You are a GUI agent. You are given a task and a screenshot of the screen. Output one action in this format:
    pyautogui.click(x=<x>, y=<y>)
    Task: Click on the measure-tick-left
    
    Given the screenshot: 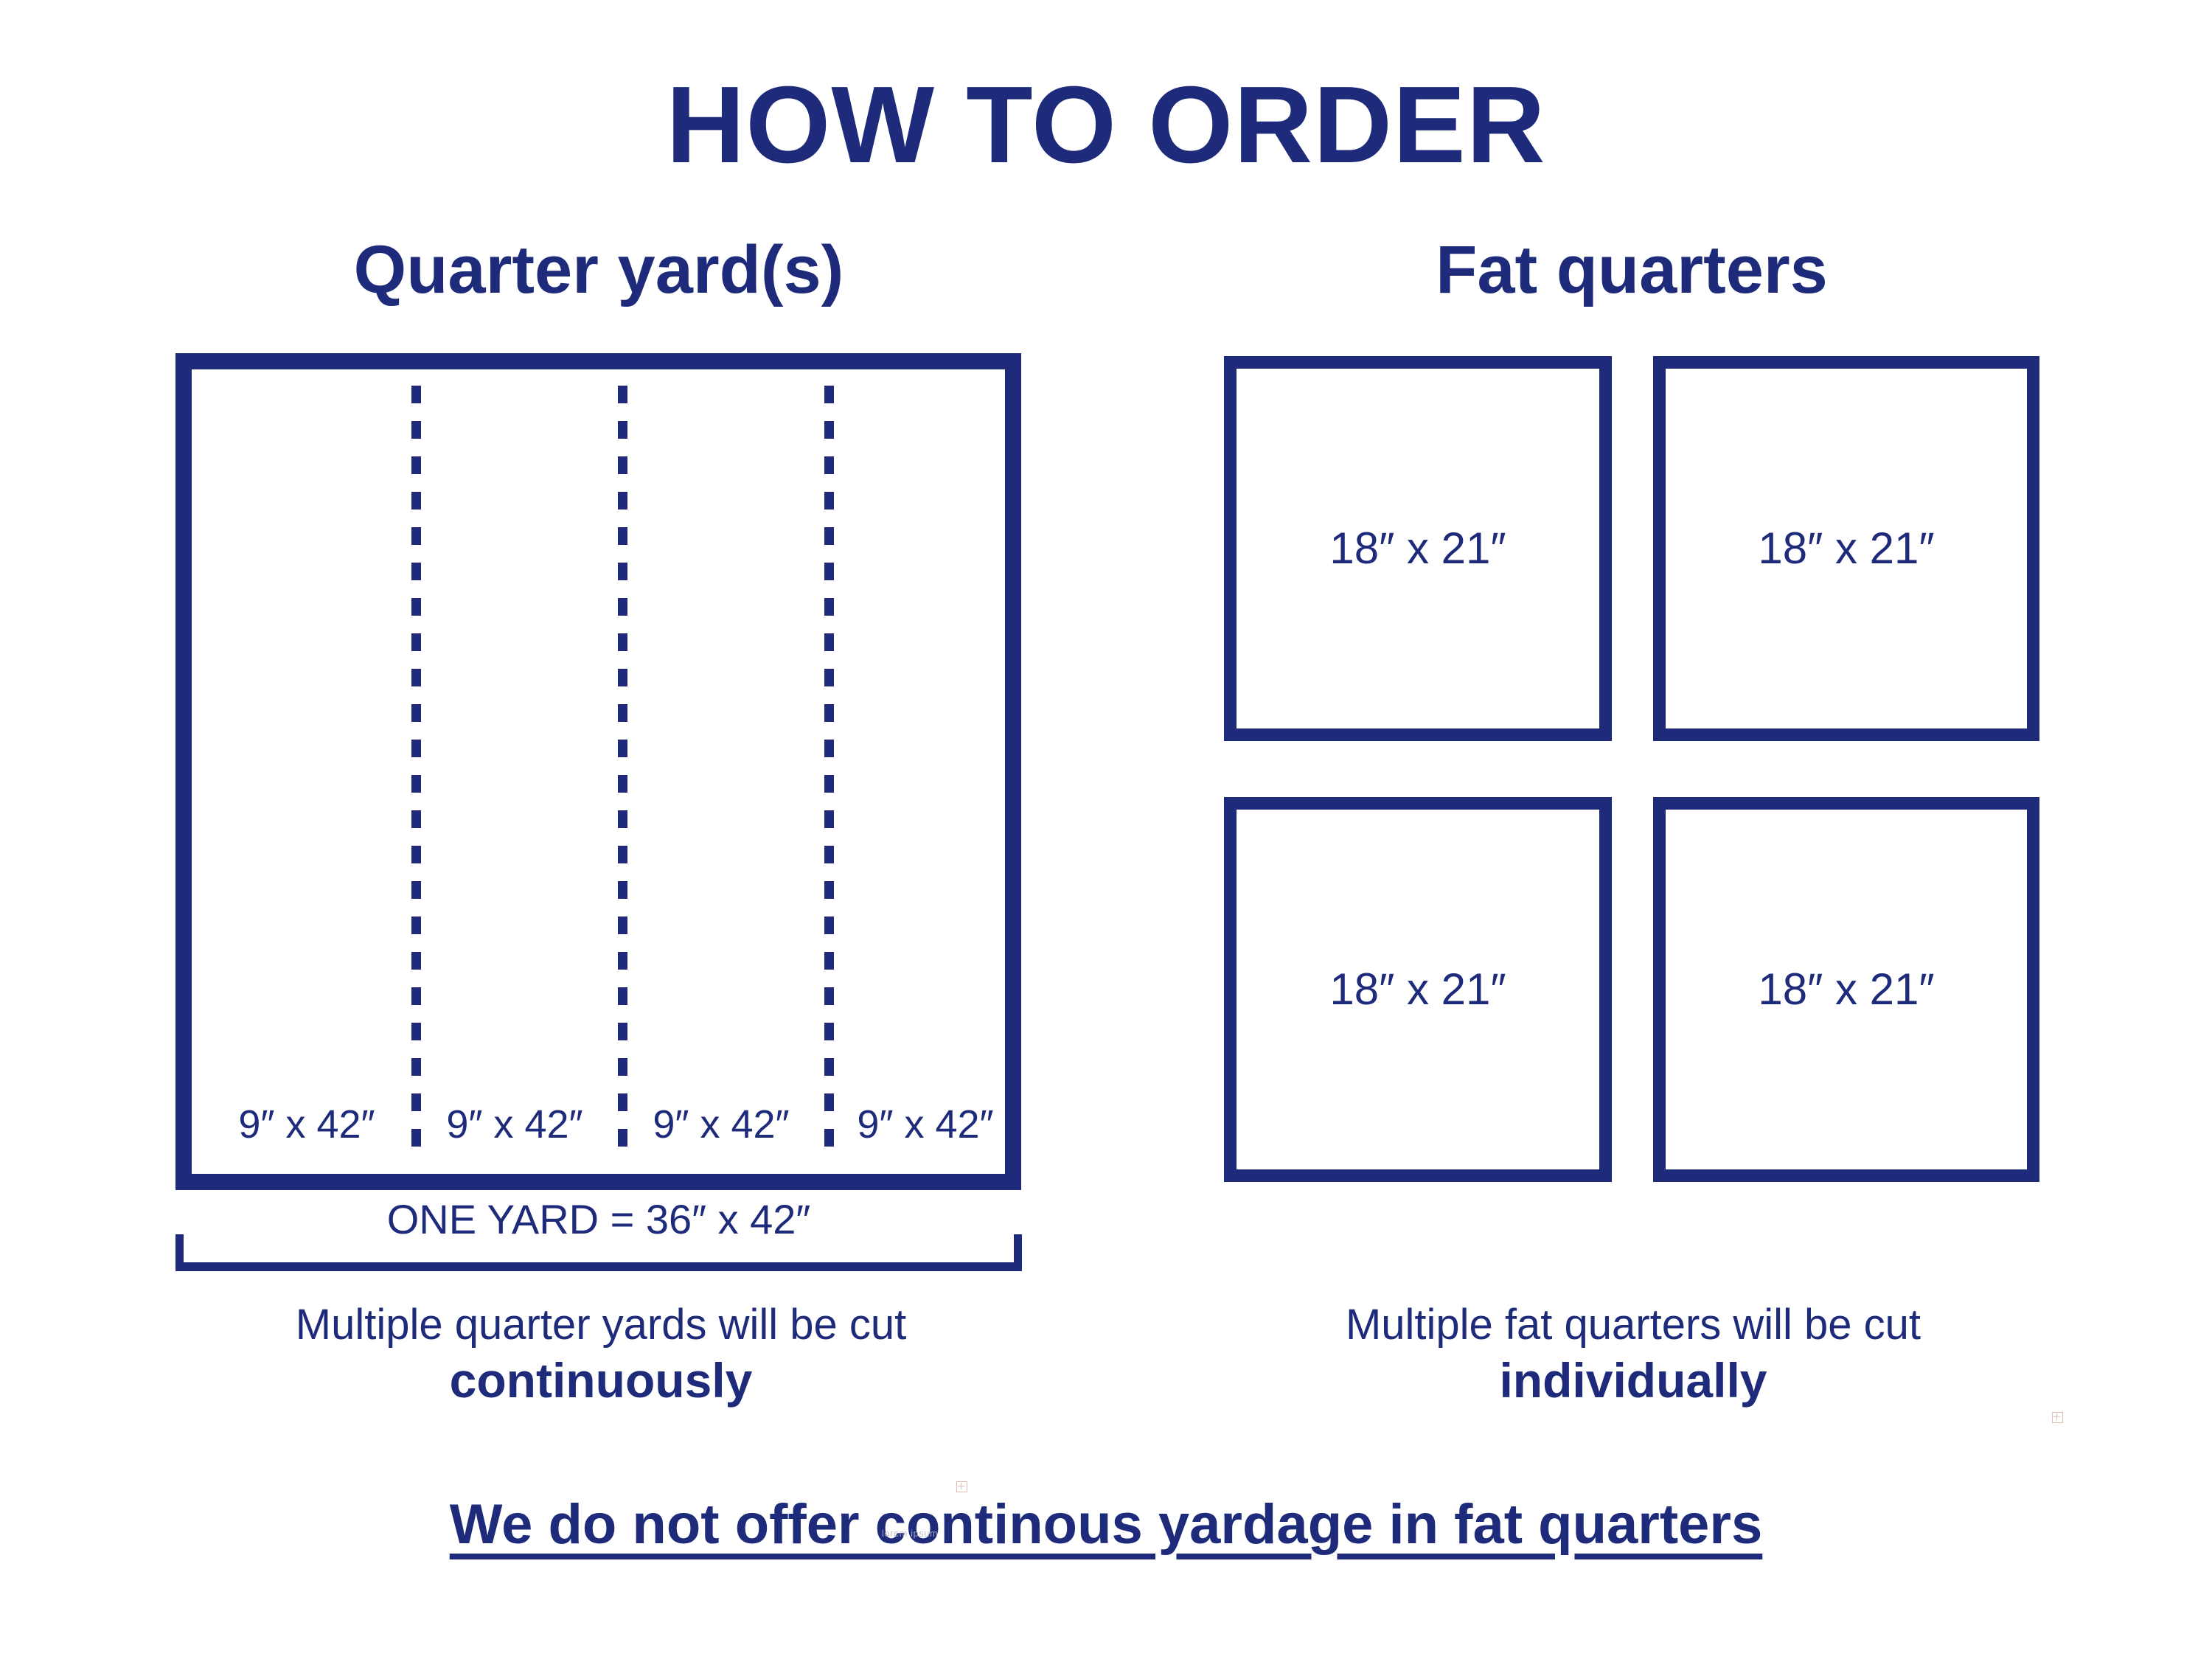 What is the action you would take?
    pyautogui.click(x=179, y=1252)
    